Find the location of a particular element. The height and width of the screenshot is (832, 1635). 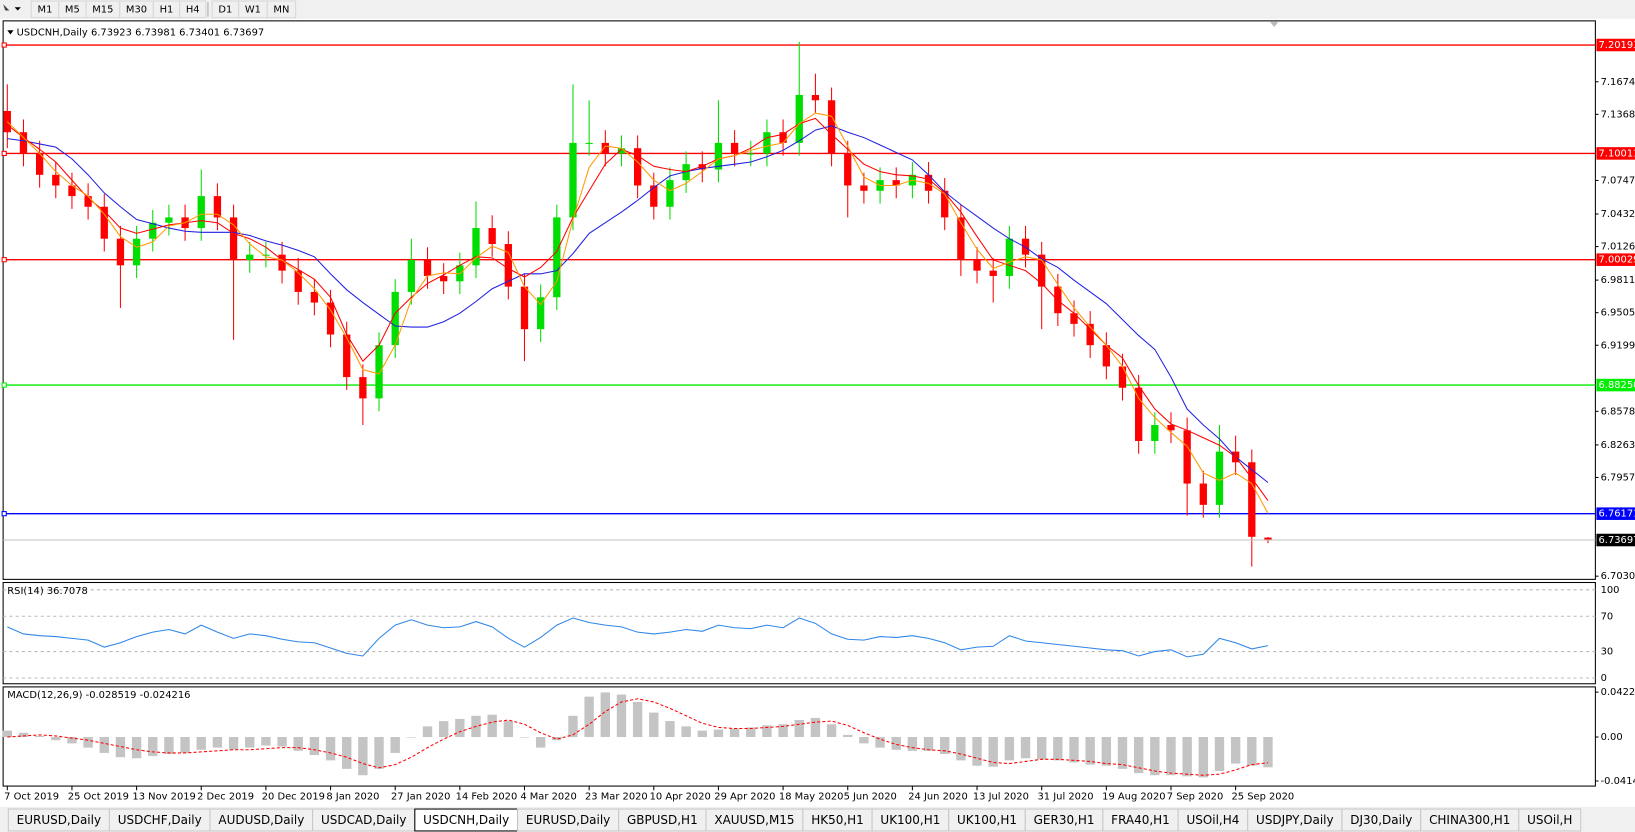

level-label: 7.20193 is located at coordinates (1617, 45).